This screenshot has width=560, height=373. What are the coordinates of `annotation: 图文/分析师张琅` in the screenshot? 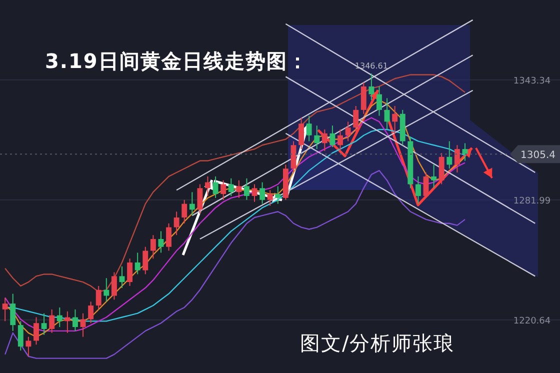 It's located at (377, 343).